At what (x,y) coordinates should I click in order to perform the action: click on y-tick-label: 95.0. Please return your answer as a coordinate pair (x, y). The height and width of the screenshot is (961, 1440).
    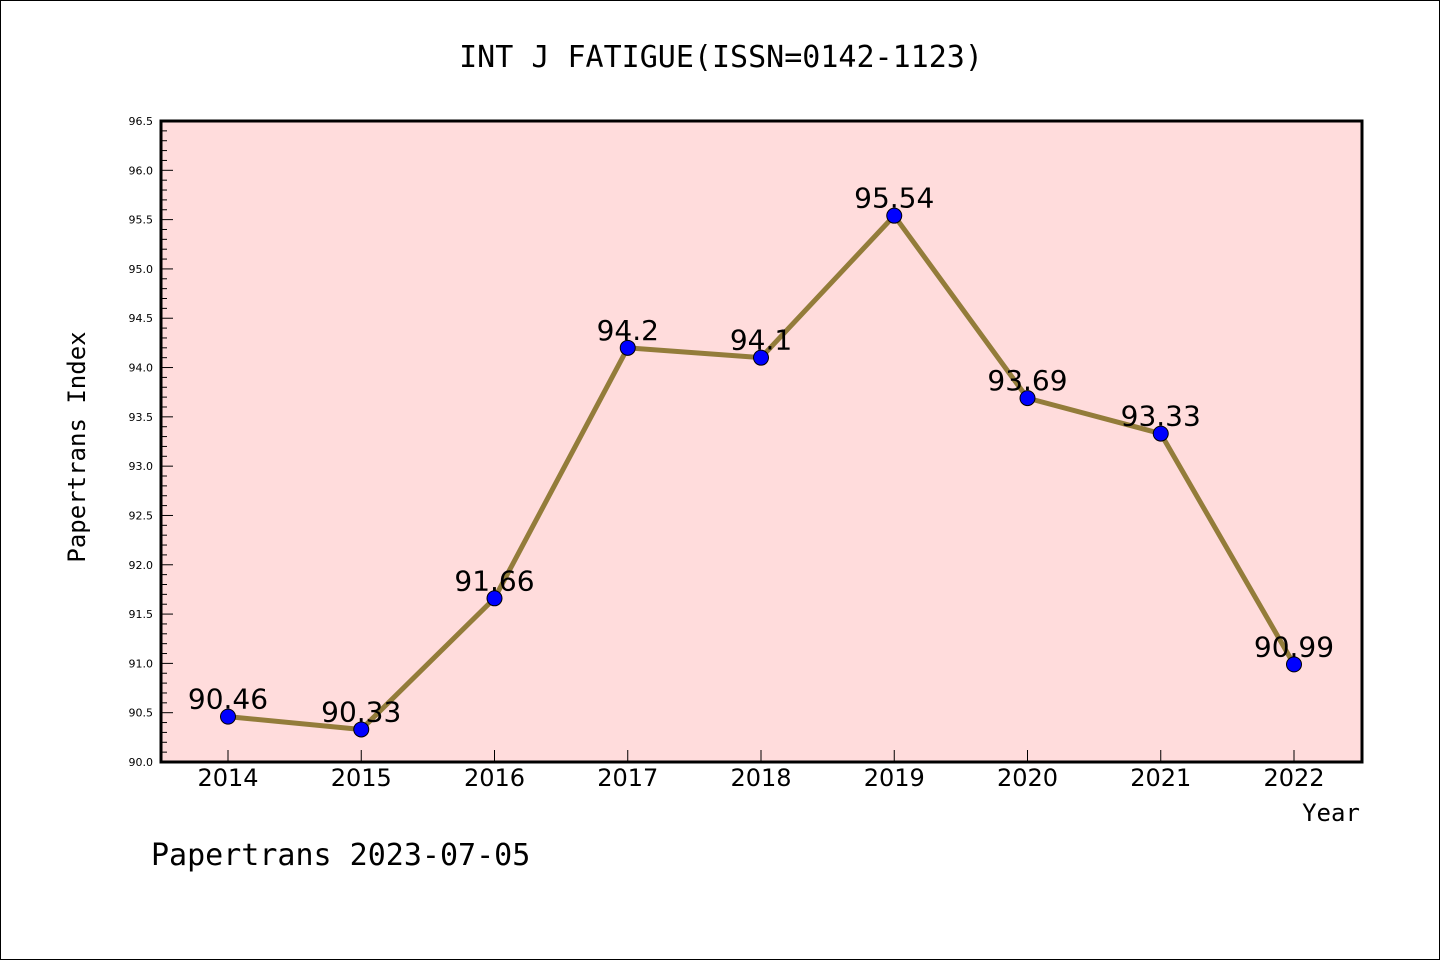
    Looking at the image, I should click on (141, 269).